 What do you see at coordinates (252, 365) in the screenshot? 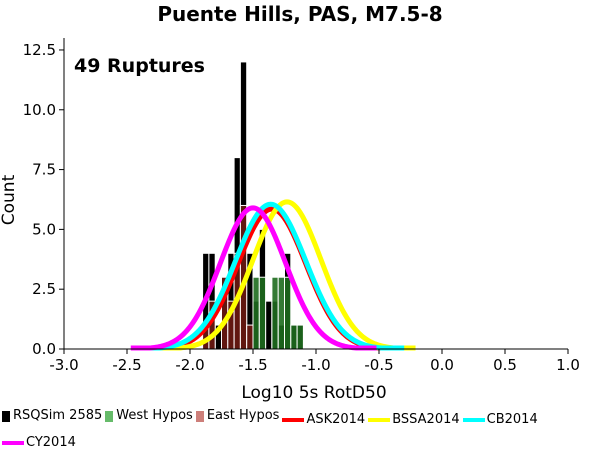
I see `x-tick-label: -1.5` at bounding box center [252, 365].